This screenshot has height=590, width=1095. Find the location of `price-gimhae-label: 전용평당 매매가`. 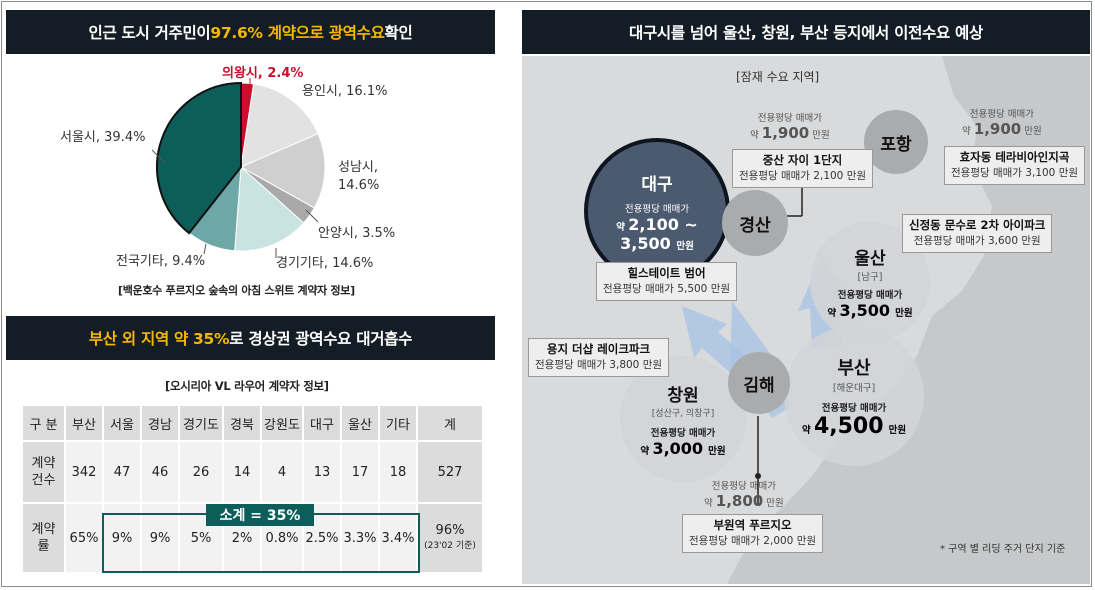

price-gimhae-label: 전용평당 매매가 is located at coordinates (743, 486).